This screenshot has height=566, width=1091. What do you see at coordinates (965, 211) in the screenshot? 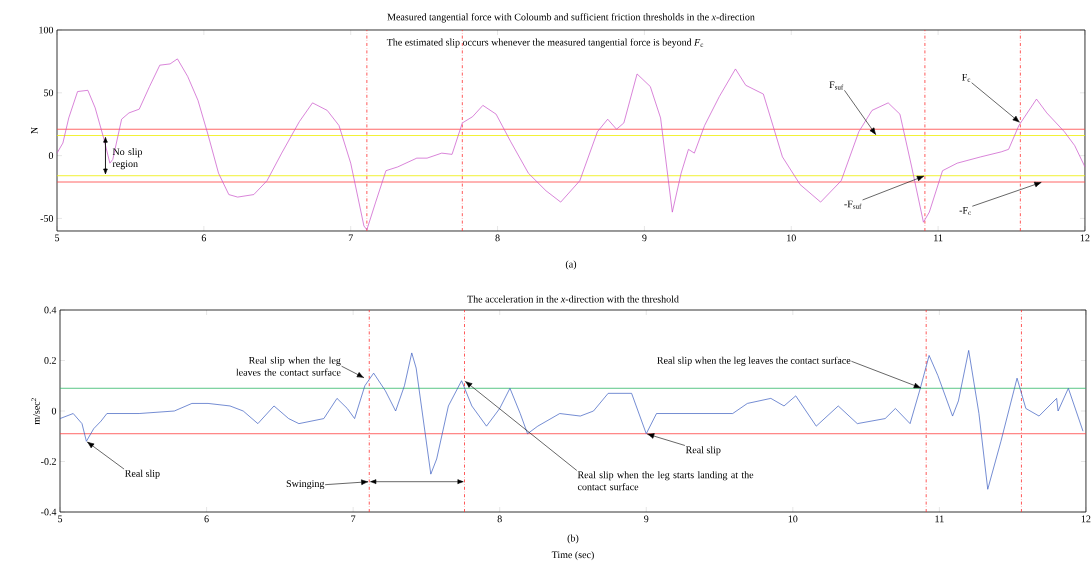
I see `annotation: -F$_{c}$` at bounding box center [965, 211].